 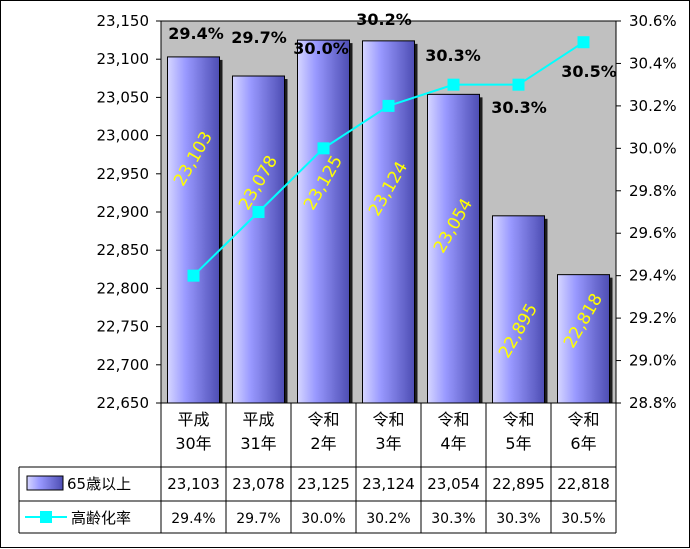 I want to click on table-cell-count: 23,103, so click(x=193, y=484).